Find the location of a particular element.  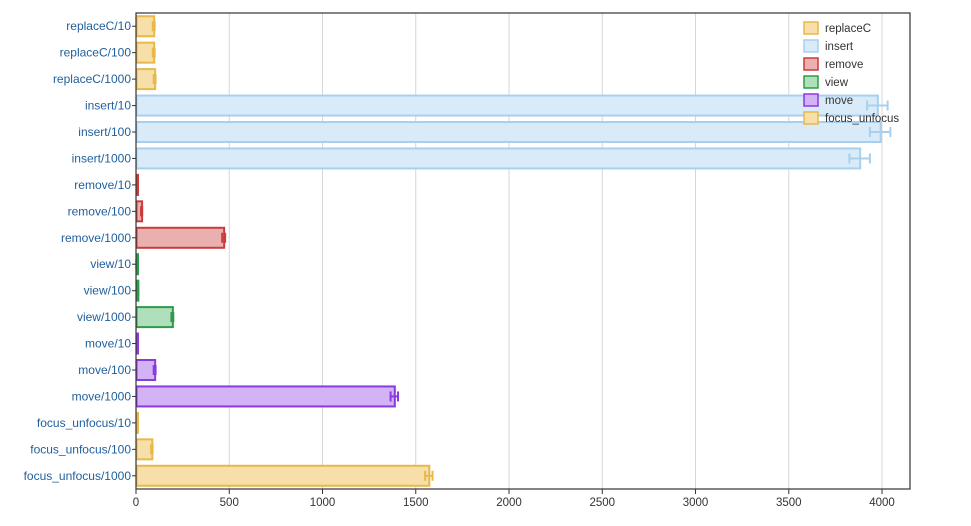

category-label: move/100 is located at coordinates (104, 370).